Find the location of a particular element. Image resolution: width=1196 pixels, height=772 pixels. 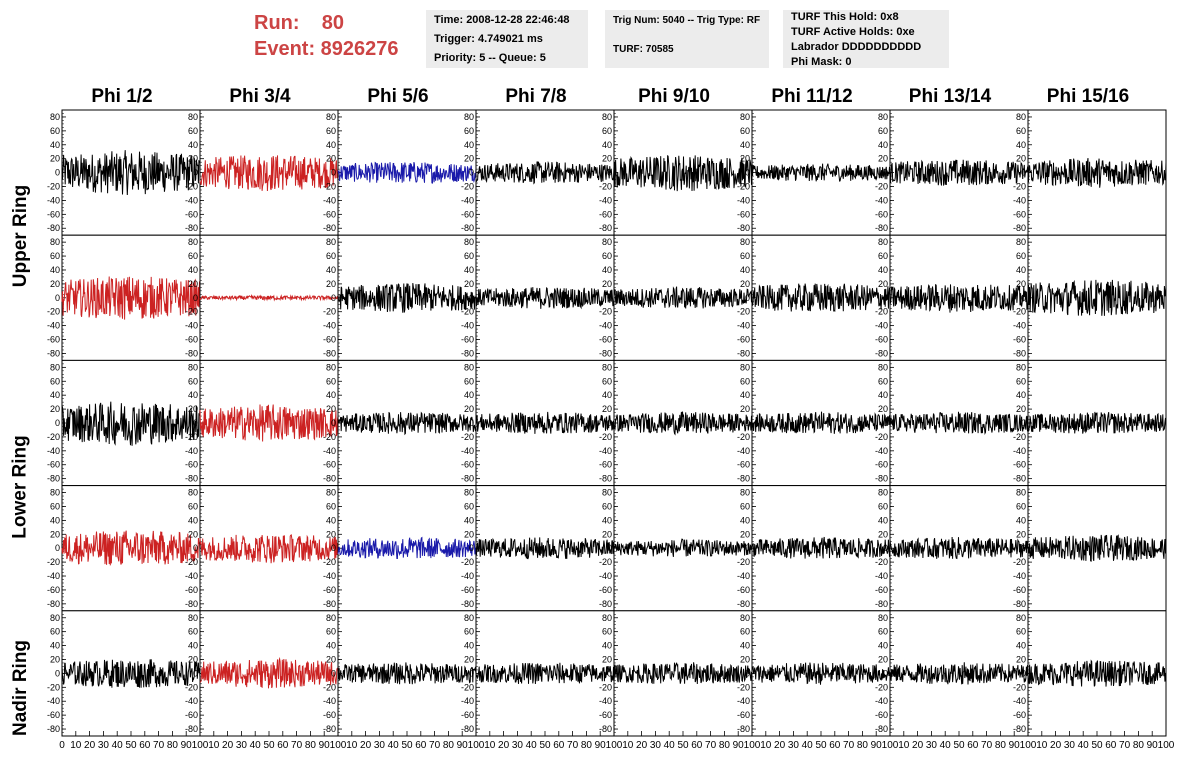

x-tick-label: 40 is located at coordinates (532, 745).